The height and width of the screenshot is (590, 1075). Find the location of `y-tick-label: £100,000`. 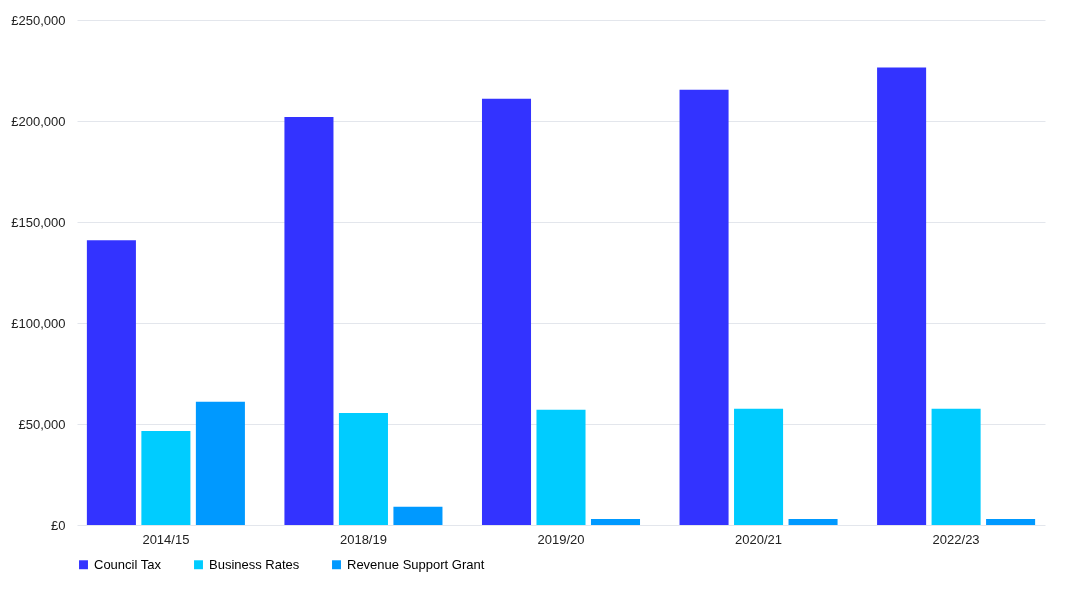

y-tick-label: £100,000 is located at coordinates (38, 323).